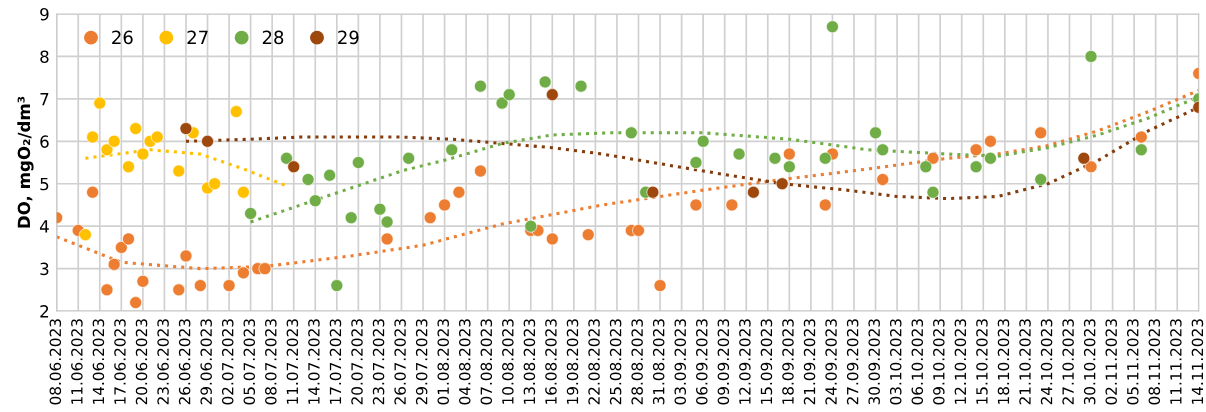 This screenshot has height=412, width=1206. What do you see at coordinates (895, 362) in the screenshot?
I see `x-tick-label: 03.10.2023` at bounding box center [895, 362].